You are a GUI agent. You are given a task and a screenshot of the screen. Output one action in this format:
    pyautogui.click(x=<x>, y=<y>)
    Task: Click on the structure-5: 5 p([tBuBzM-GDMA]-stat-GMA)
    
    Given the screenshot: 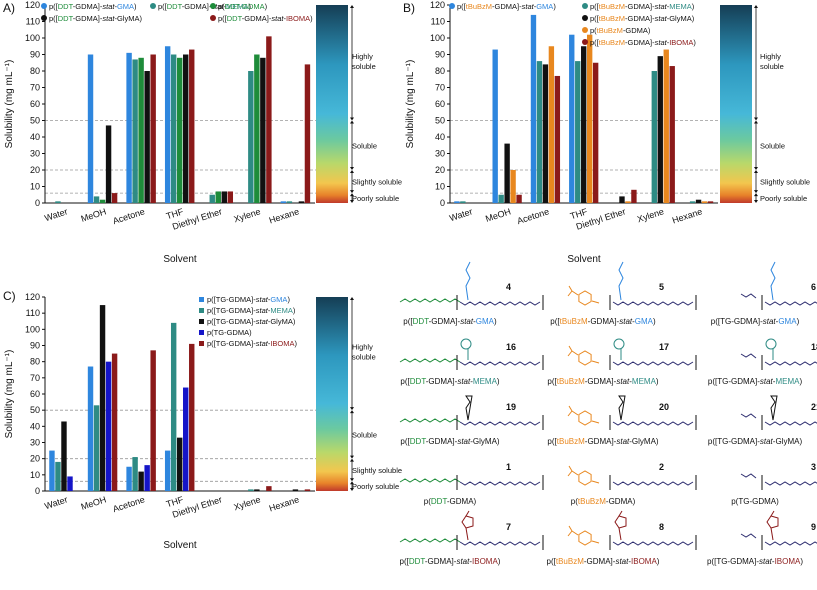 What is the action you would take?
    pyautogui.click(x=623, y=293)
    